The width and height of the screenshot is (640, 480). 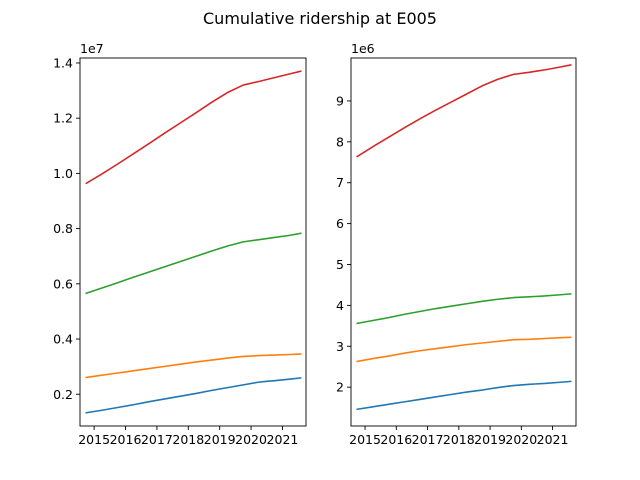 What do you see at coordinates (340, 182) in the screenshot?
I see `y-tick-label: 7` at bounding box center [340, 182].